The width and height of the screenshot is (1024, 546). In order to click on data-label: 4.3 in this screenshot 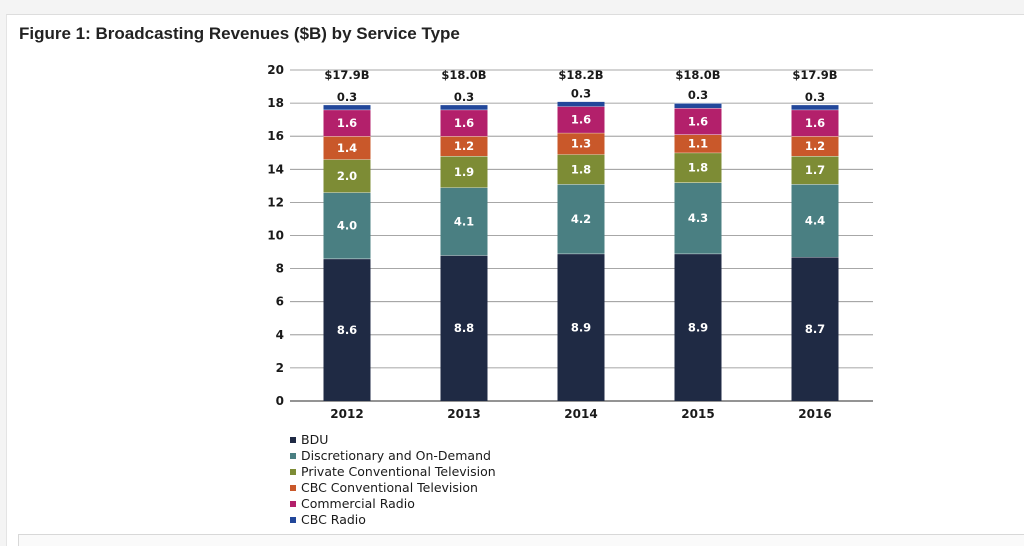, I will do `click(698, 218)`.